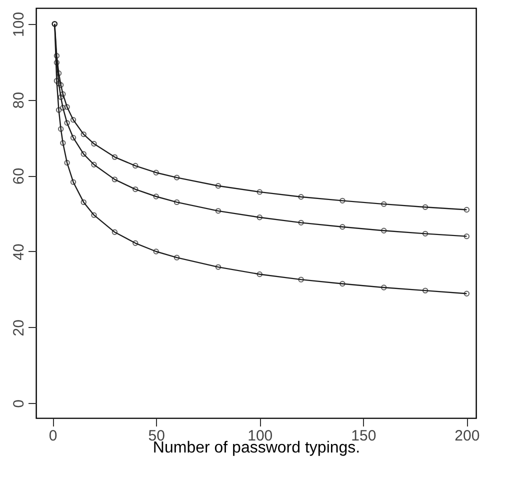 This screenshot has height=481, width=516. Describe the element at coordinates (19, 100) in the screenshot. I see `y-tick-label: 80` at that location.